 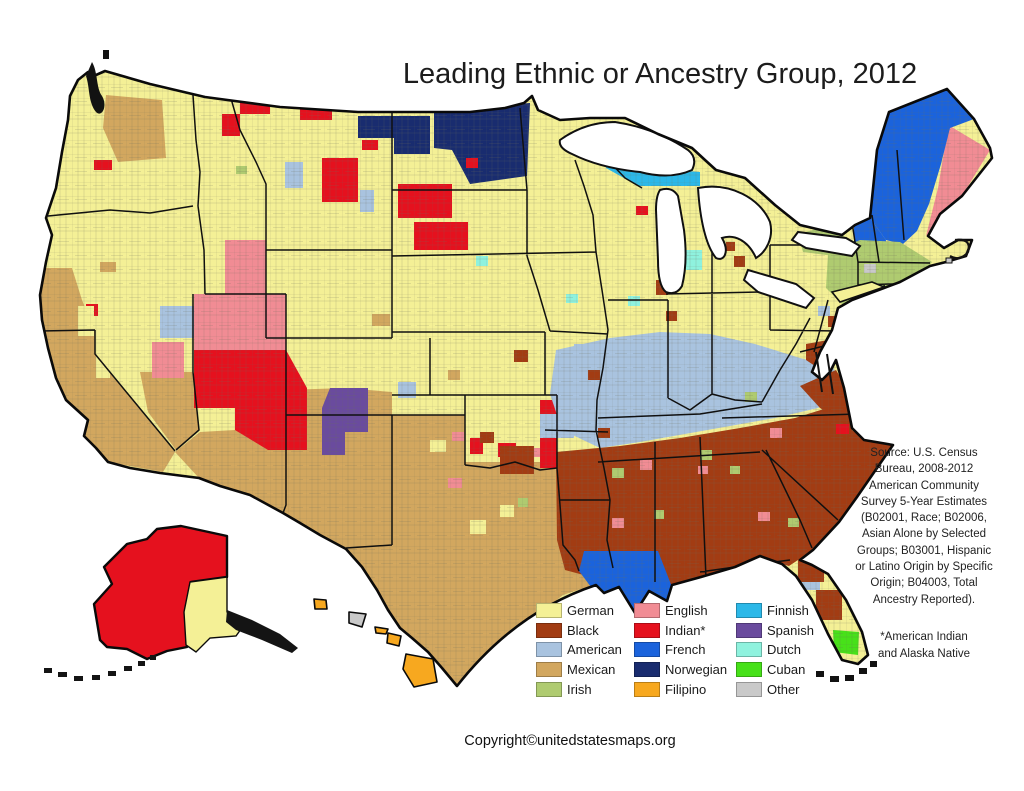 I want to click on source-line: Origin; B04003, Total, so click(x=924, y=583).